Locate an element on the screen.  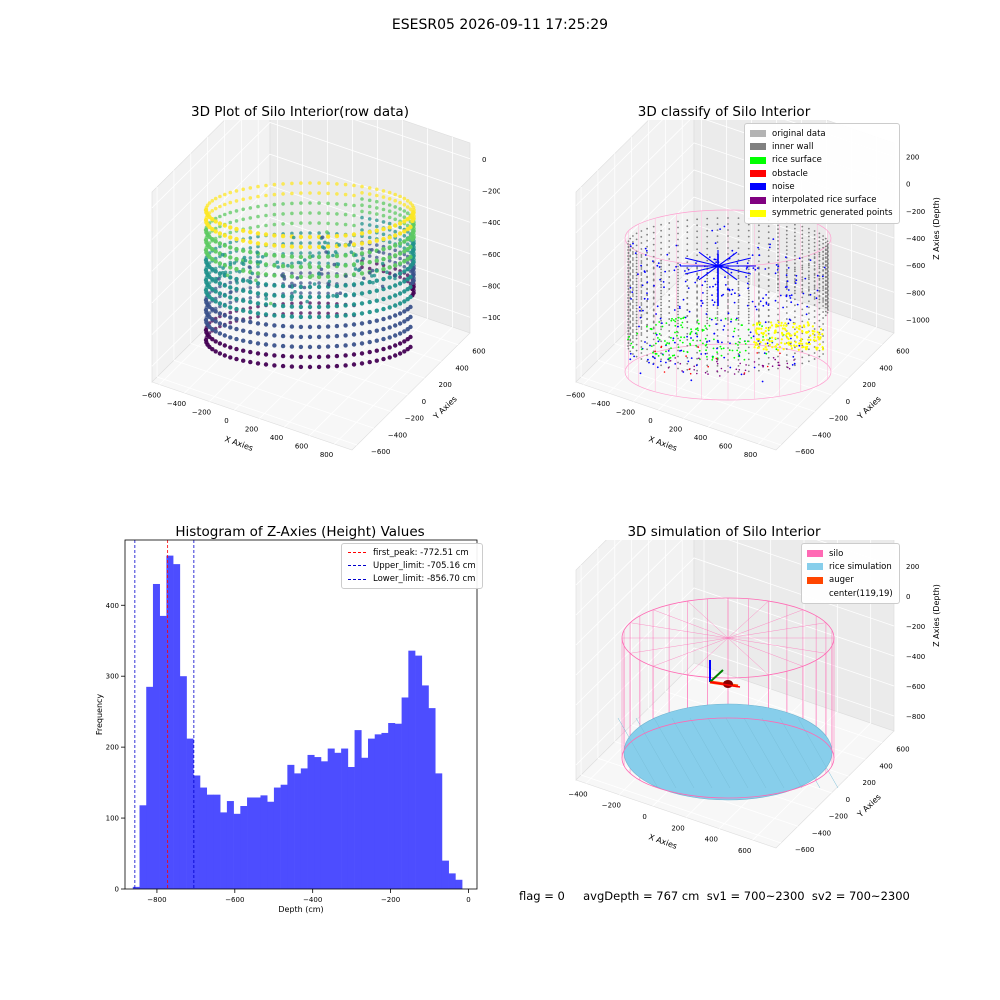
x-tick-label: −200 is located at coordinates (611, 806).